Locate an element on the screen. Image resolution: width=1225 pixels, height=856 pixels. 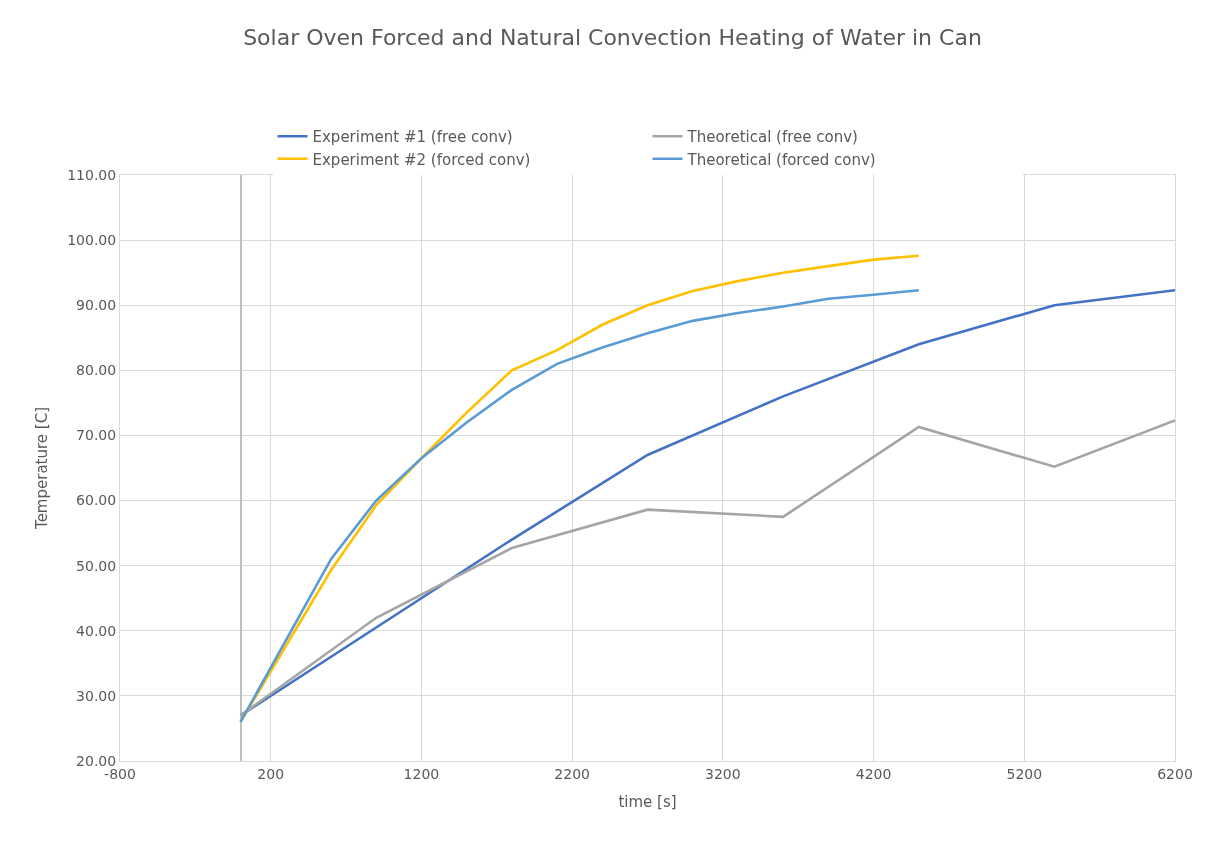
x-tick-label: 4200 is located at coordinates (873, 773).